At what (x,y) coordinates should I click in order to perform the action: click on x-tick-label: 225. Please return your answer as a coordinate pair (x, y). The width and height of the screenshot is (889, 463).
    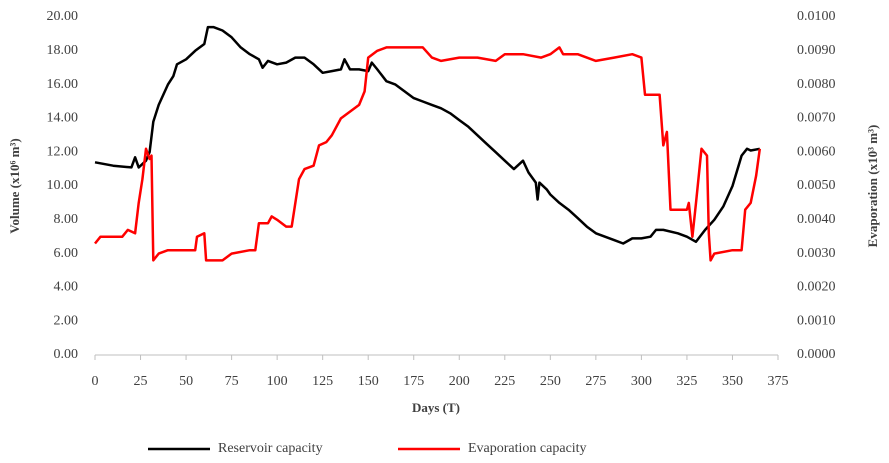
    Looking at the image, I should click on (504, 381).